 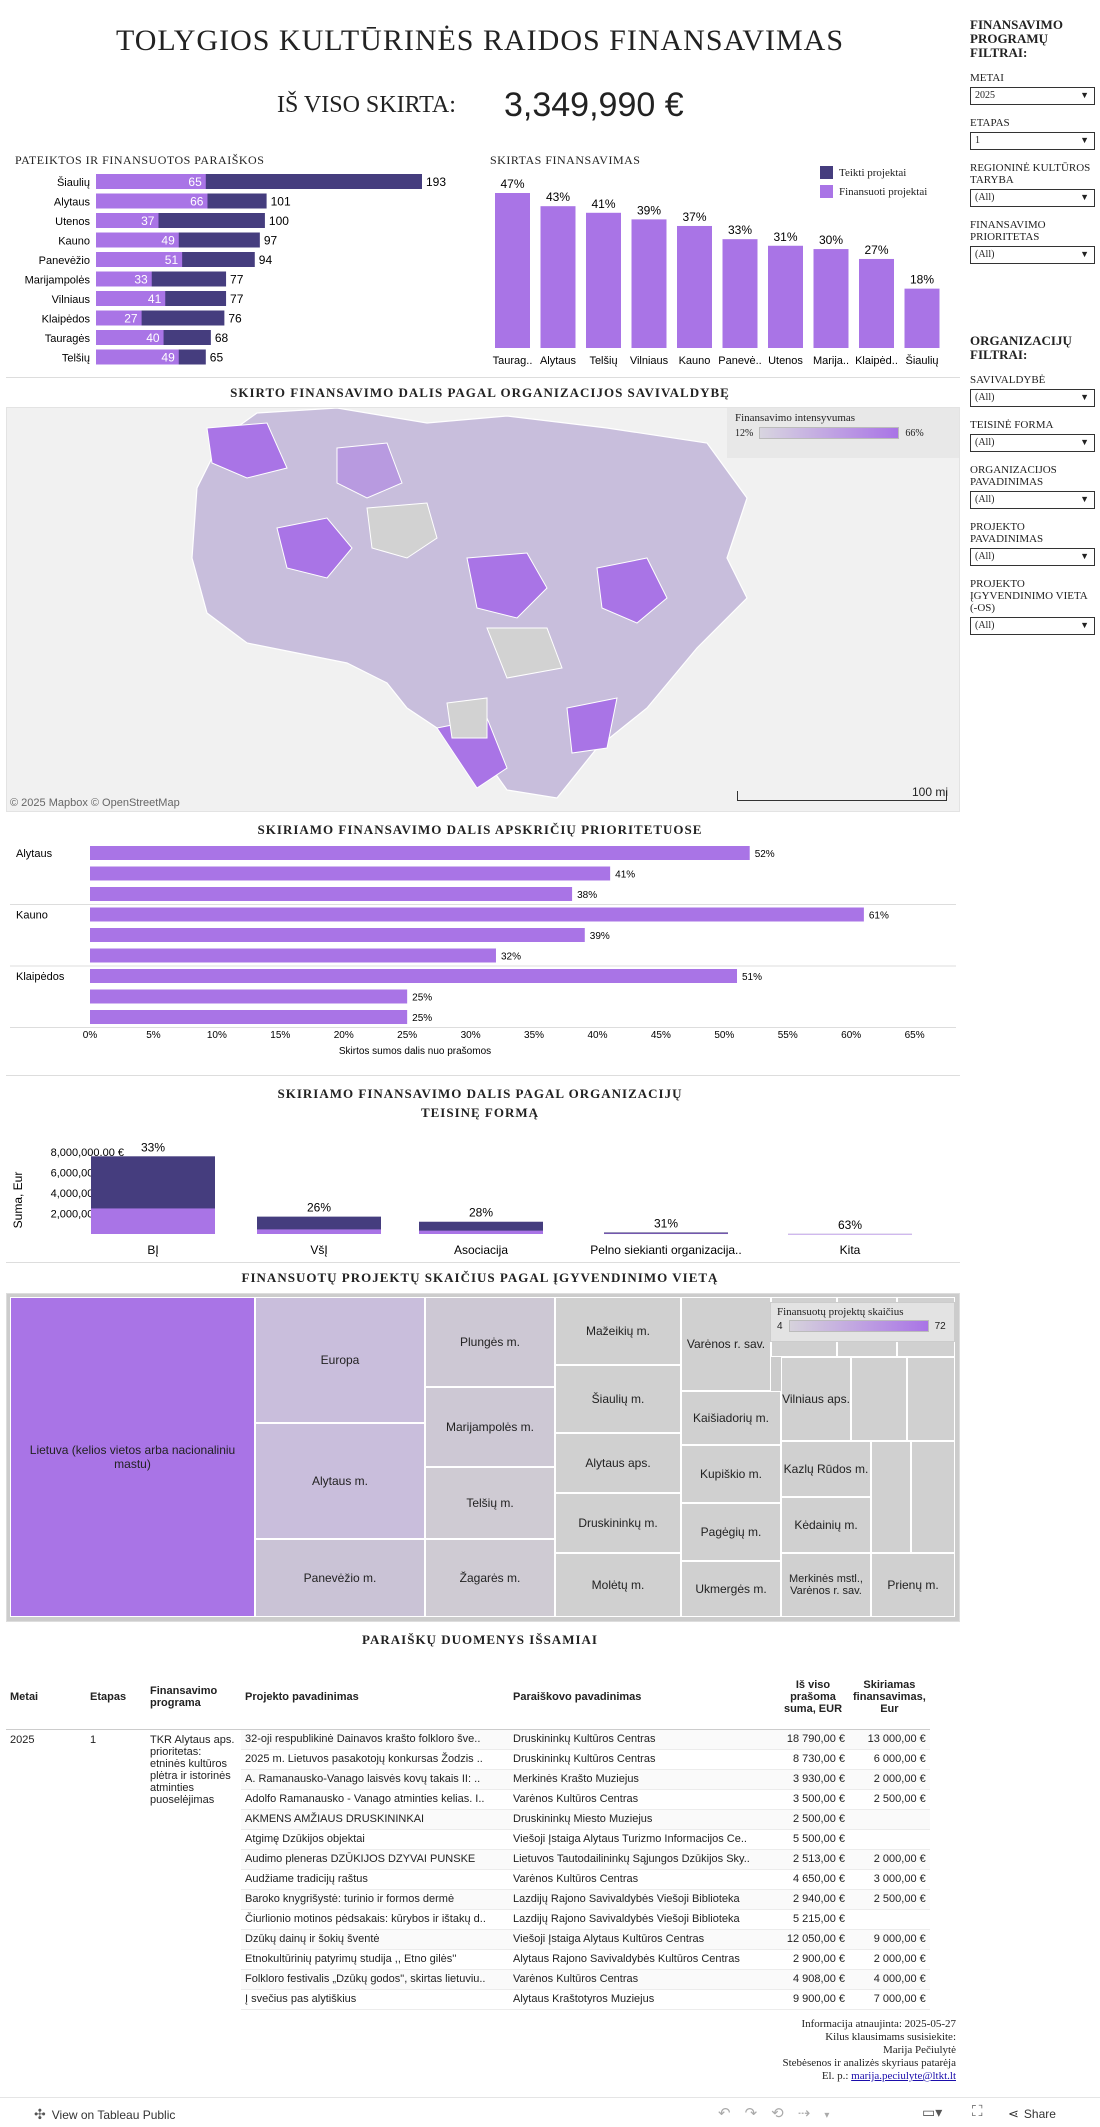 I want to click on treemap-cell: Druskininkų m., so click(x=618, y=1523).